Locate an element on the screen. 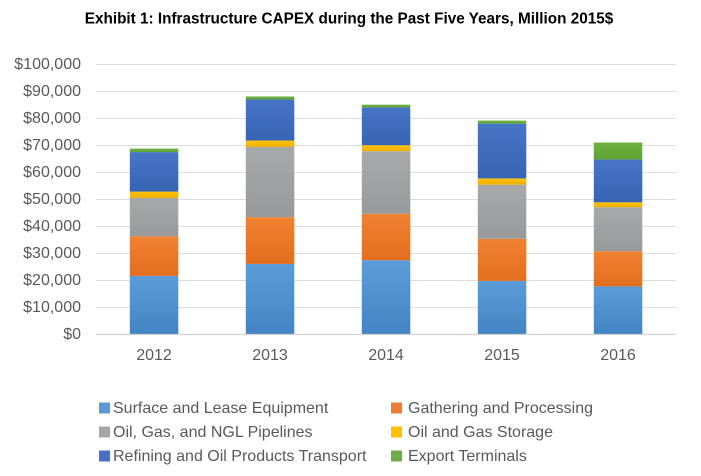 The height and width of the screenshot is (476, 701). svg-text:Refining and Oil Products Tran: Refining and Oil Products Transport is located at coordinates (240, 456).